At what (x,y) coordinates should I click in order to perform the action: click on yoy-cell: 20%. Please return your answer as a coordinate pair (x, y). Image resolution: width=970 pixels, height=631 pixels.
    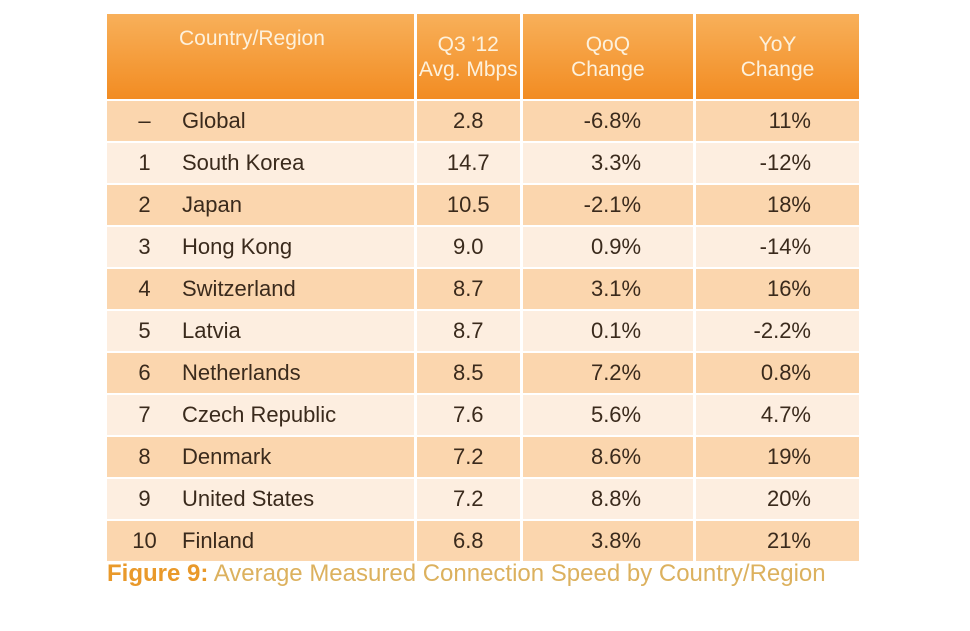
    Looking at the image, I should click on (776, 498).